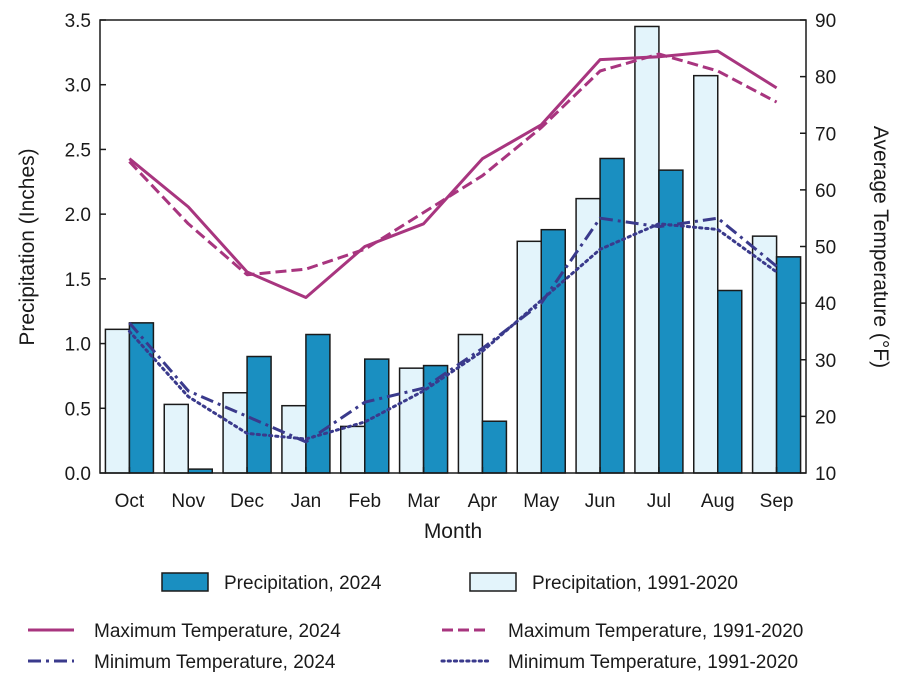 This screenshot has height=680, width=900. What do you see at coordinates (825, 21) in the screenshot?
I see `y-right-tick-label: 90` at bounding box center [825, 21].